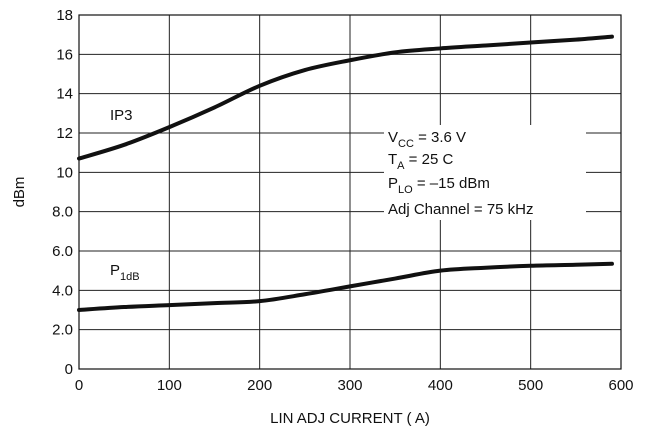 This screenshot has height=434, width=647. I want to click on condition-vcc: VCC = 3.6 V, so click(427, 139).